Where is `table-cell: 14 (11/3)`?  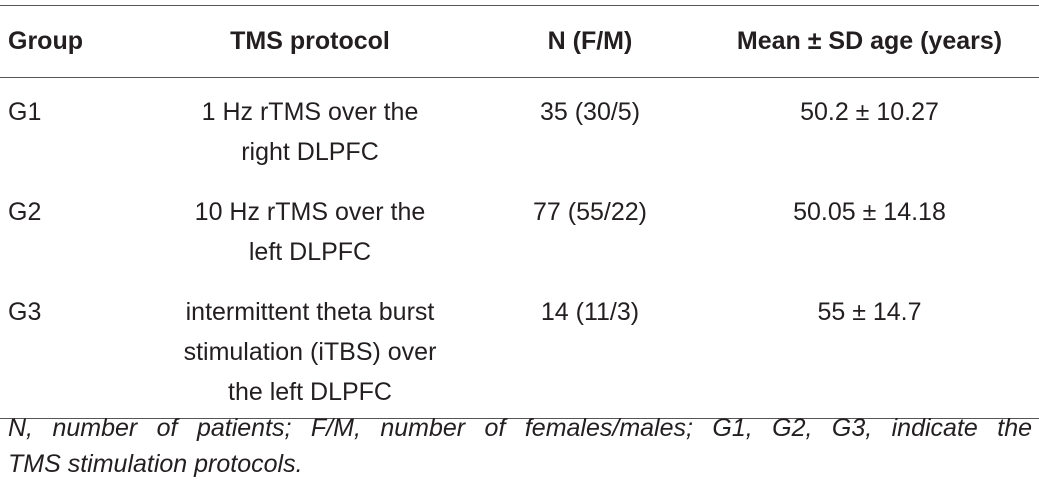 table-cell: 14 (11/3) is located at coordinates (590, 348).